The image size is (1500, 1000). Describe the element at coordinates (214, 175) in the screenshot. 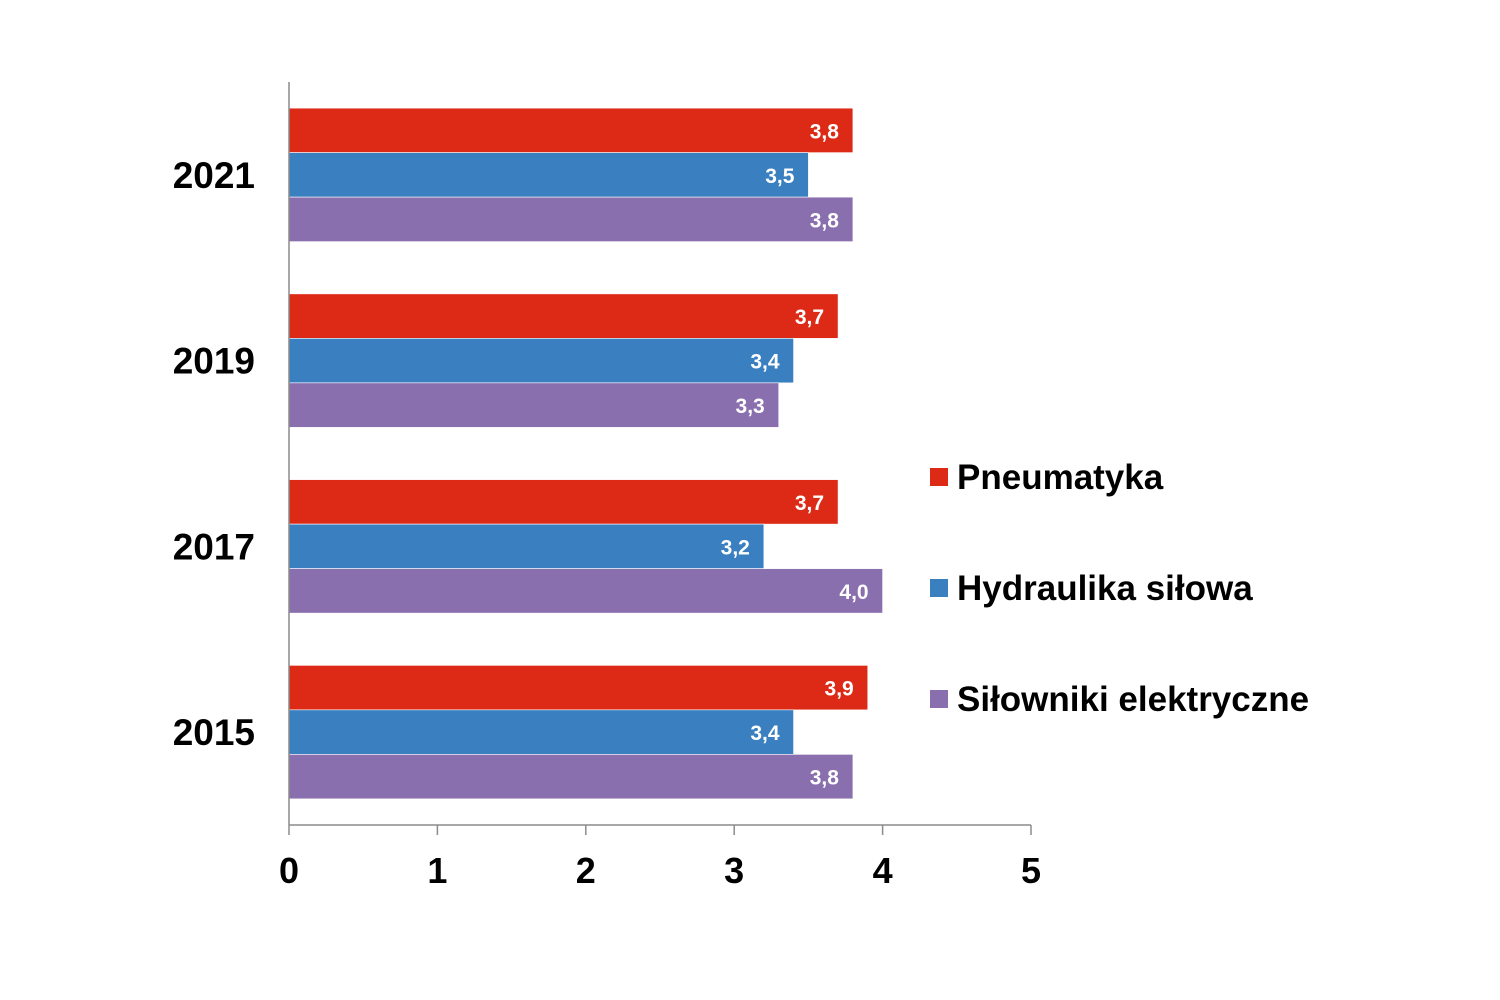

I see `category-label-2021: 2021` at that location.